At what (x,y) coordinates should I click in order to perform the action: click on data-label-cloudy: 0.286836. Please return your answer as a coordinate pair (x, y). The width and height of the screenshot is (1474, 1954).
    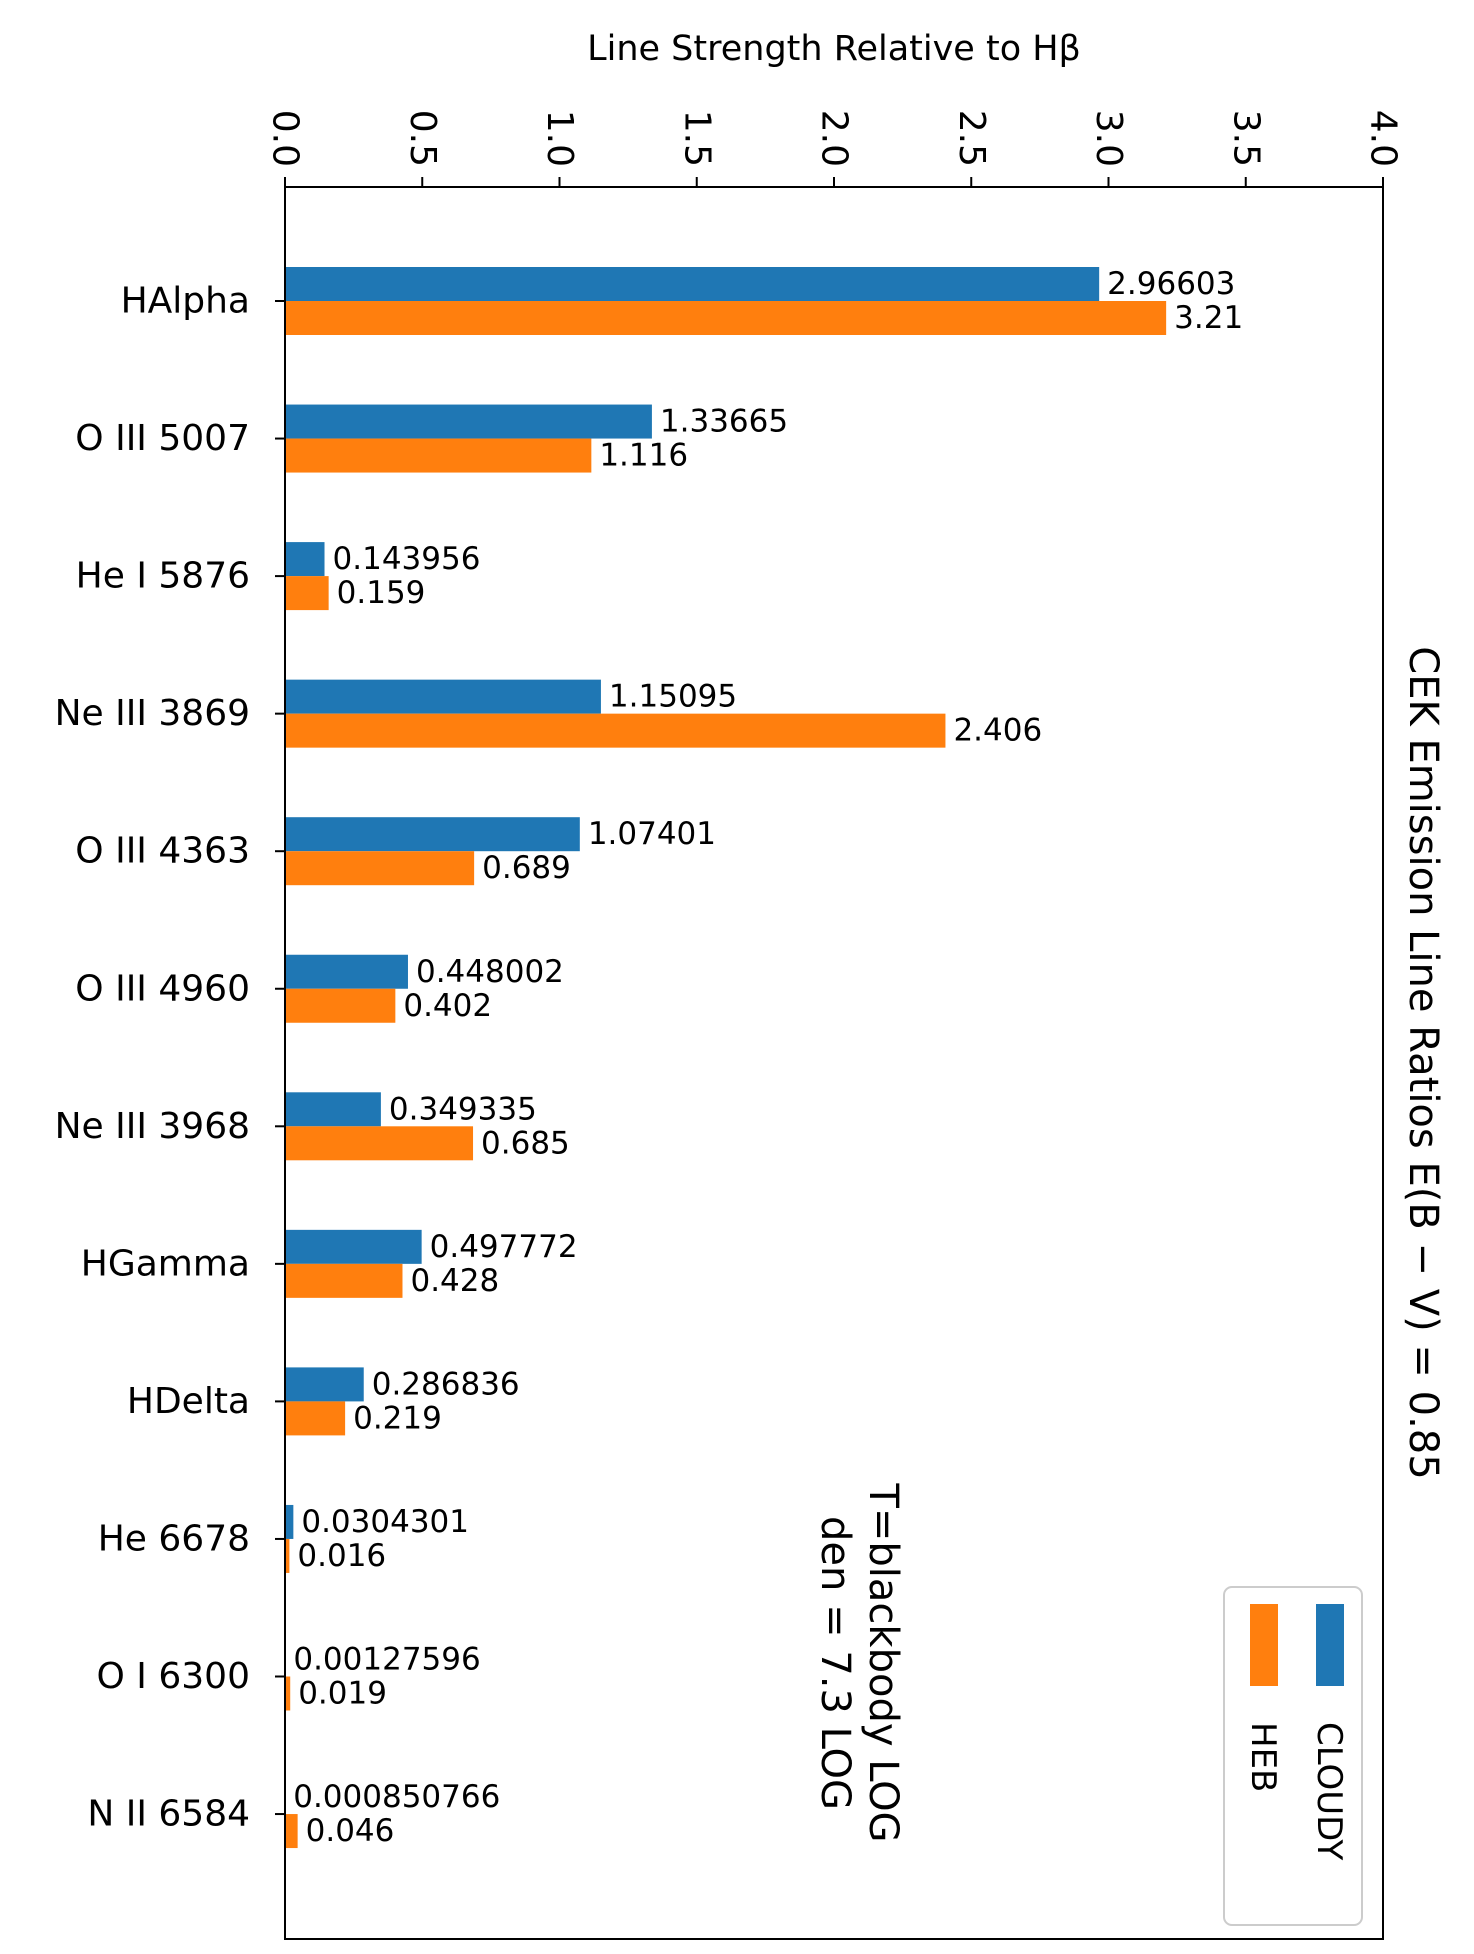
    Looking at the image, I should click on (446, 1384).